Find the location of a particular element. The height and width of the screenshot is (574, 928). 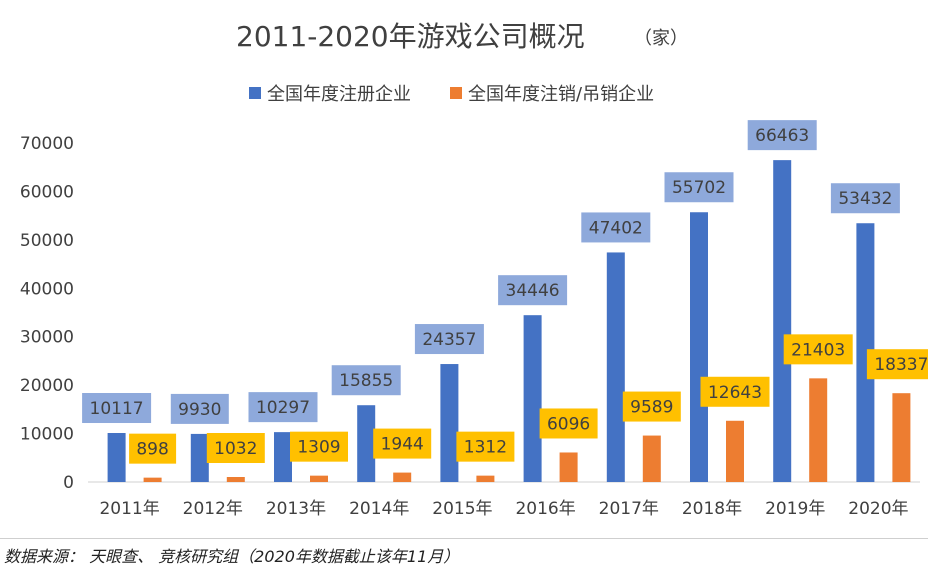

data-label-registered: 9930 is located at coordinates (199, 410).